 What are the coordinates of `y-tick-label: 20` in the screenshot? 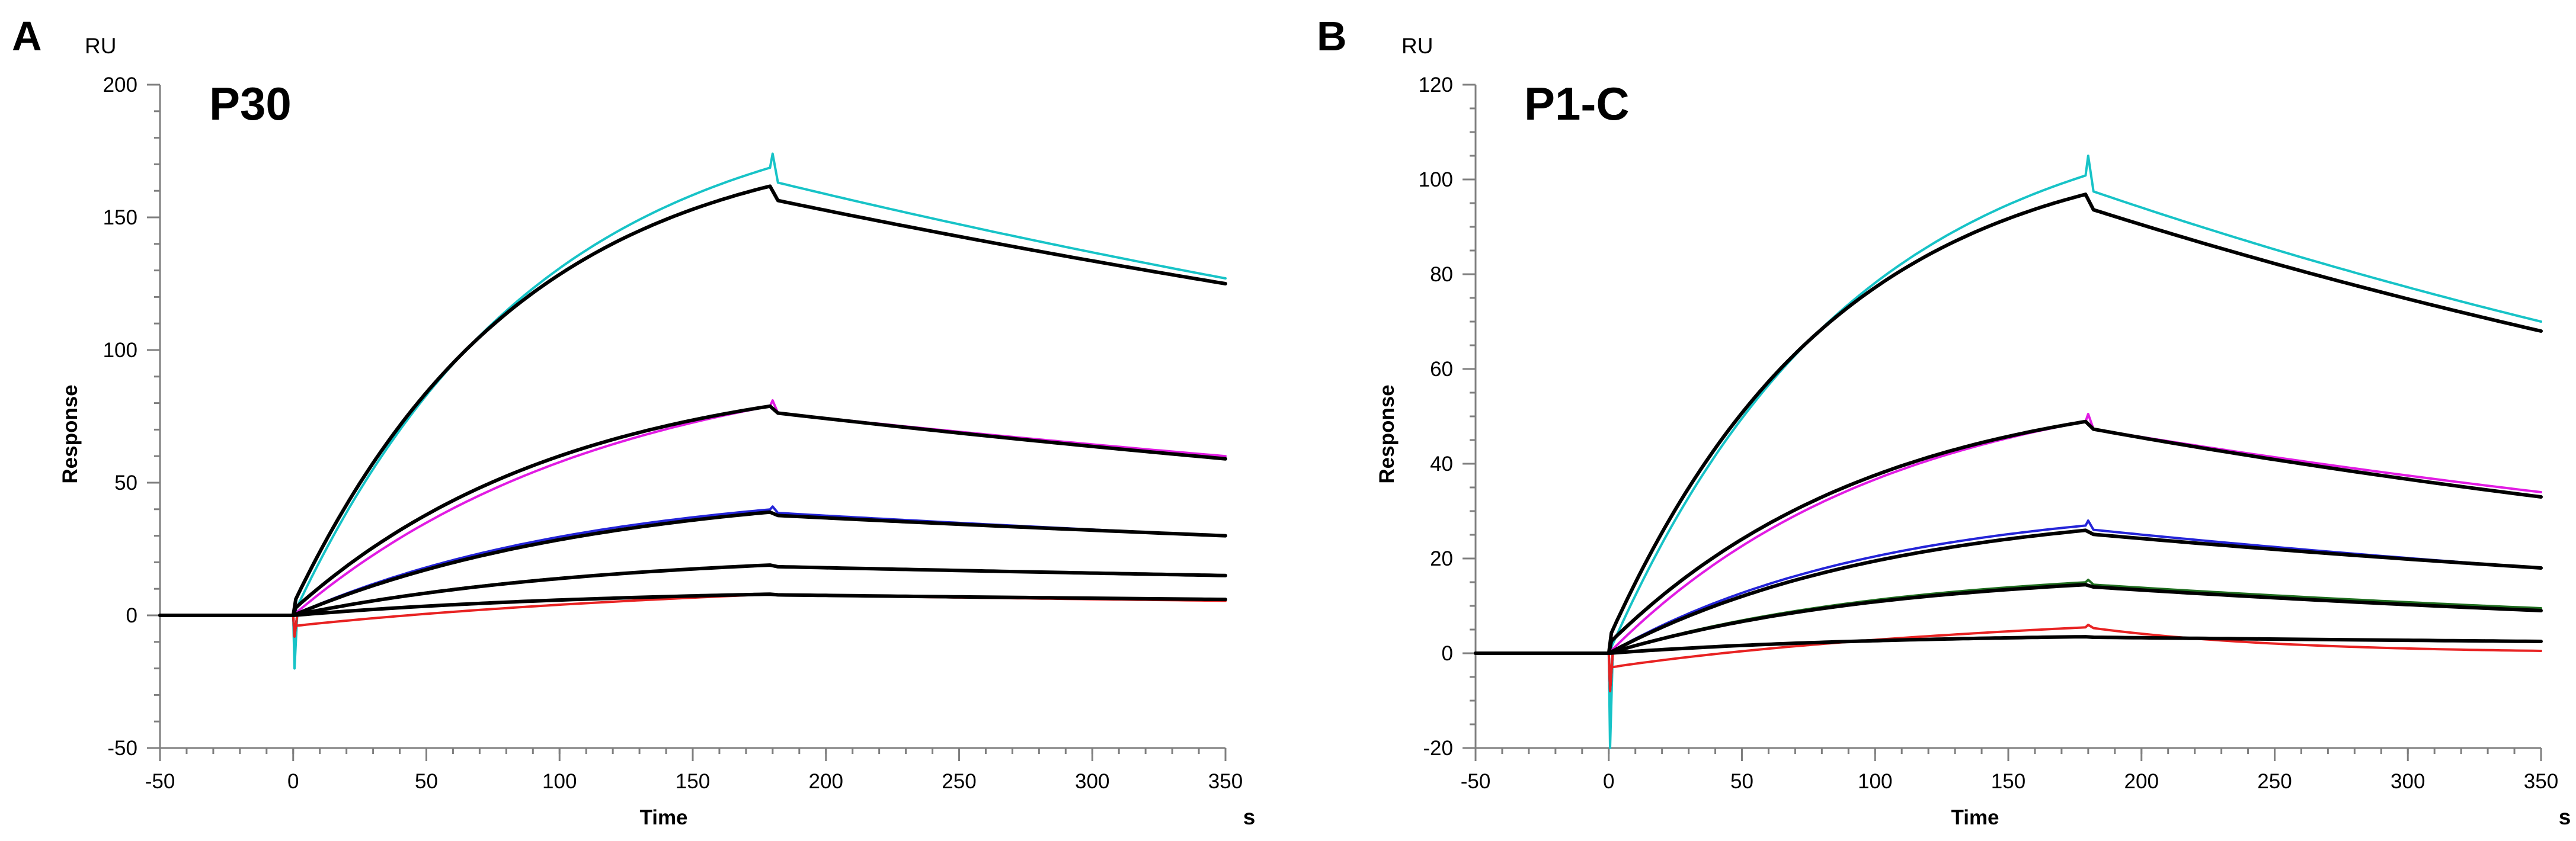 It's located at (1441, 558).